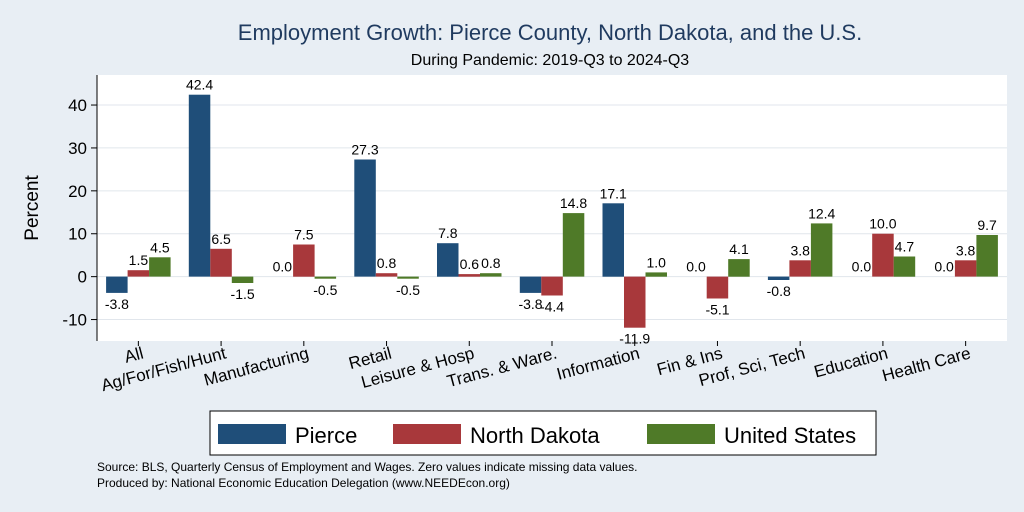  What do you see at coordinates (77, 234) in the screenshot?
I see `y-tick-label: 10` at bounding box center [77, 234].